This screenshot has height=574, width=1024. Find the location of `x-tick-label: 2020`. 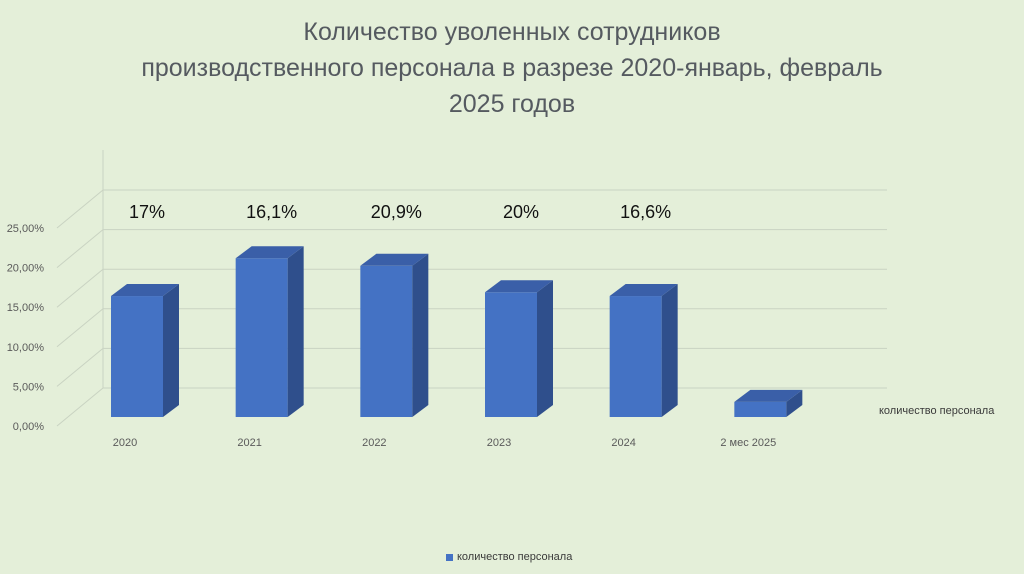

x-tick-label: 2020 is located at coordinates (125, 443).